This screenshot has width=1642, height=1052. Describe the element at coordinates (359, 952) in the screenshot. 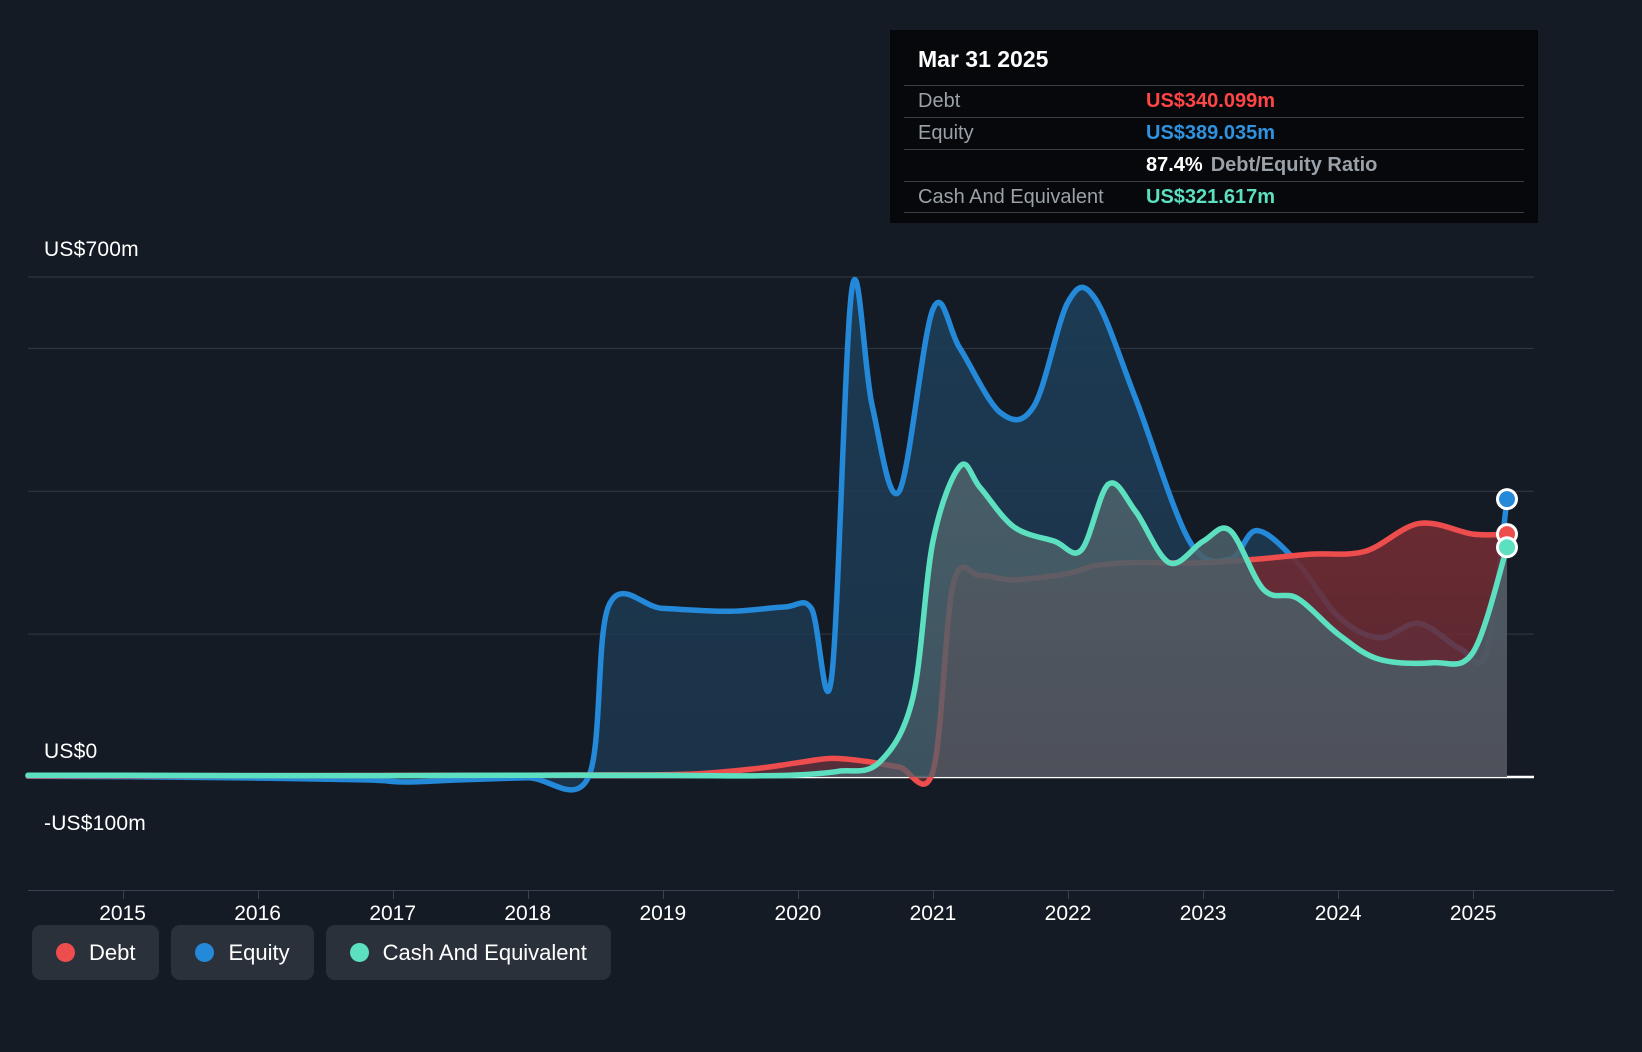

I see `legend-dot-cash-and-equivalent-icon` at that location.